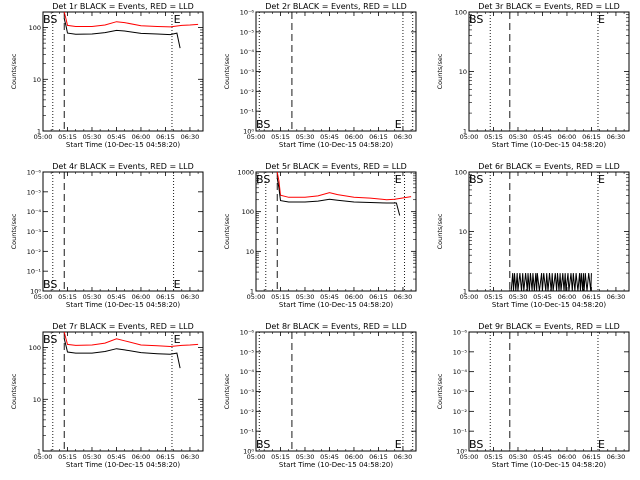  Describe the element at coordinates (550, 282) in the screenshot. I see `series-line-events` at that location.